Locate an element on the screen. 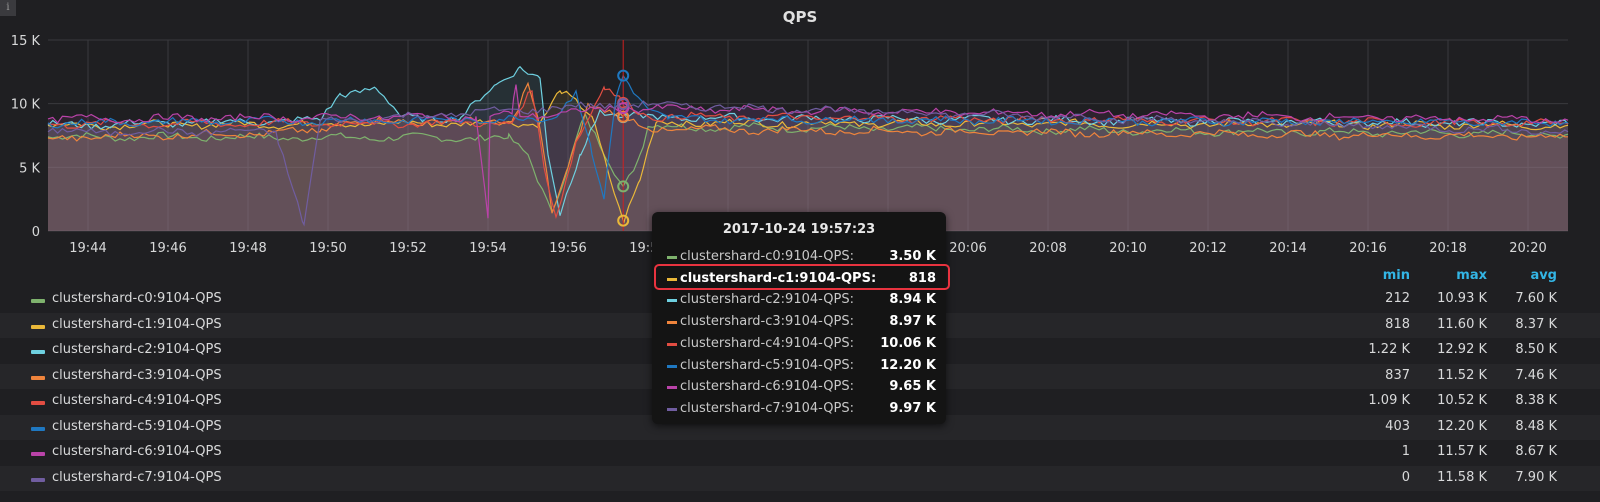 Image resolution: width=1600 pixels, height=502 pixels. legend-avg-value: 8.48 K is located at coordinates (1536, 426).